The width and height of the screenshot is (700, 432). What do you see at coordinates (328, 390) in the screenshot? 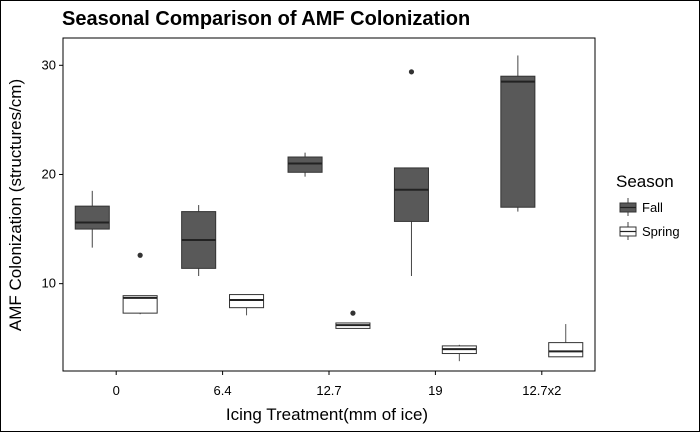
I see `x-tick-label: 12.7` at bounding box center [328, 390].